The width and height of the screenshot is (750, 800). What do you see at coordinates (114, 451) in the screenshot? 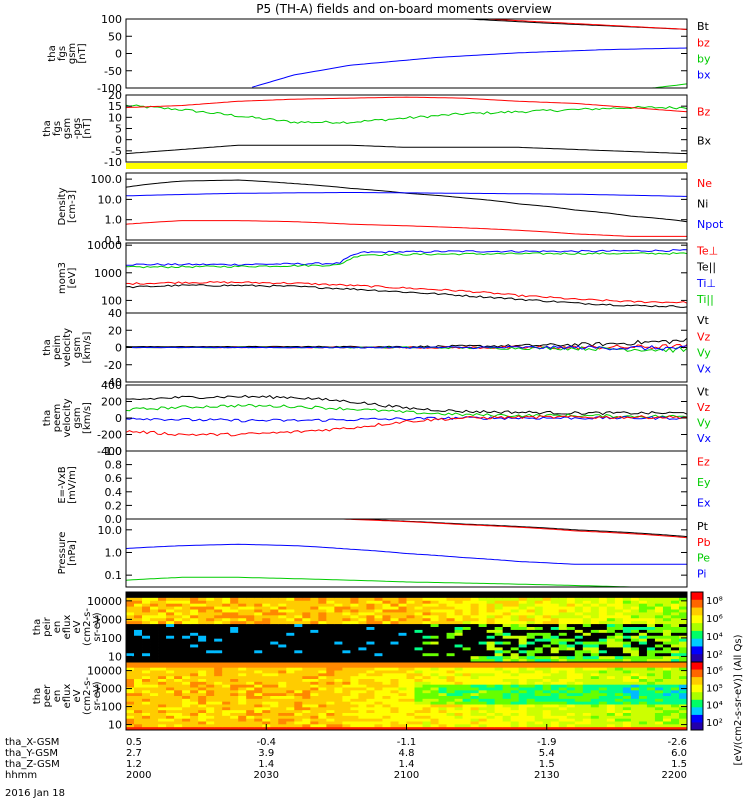
I see `y-tick-label: 1.0` at bounding box center [114, 451].